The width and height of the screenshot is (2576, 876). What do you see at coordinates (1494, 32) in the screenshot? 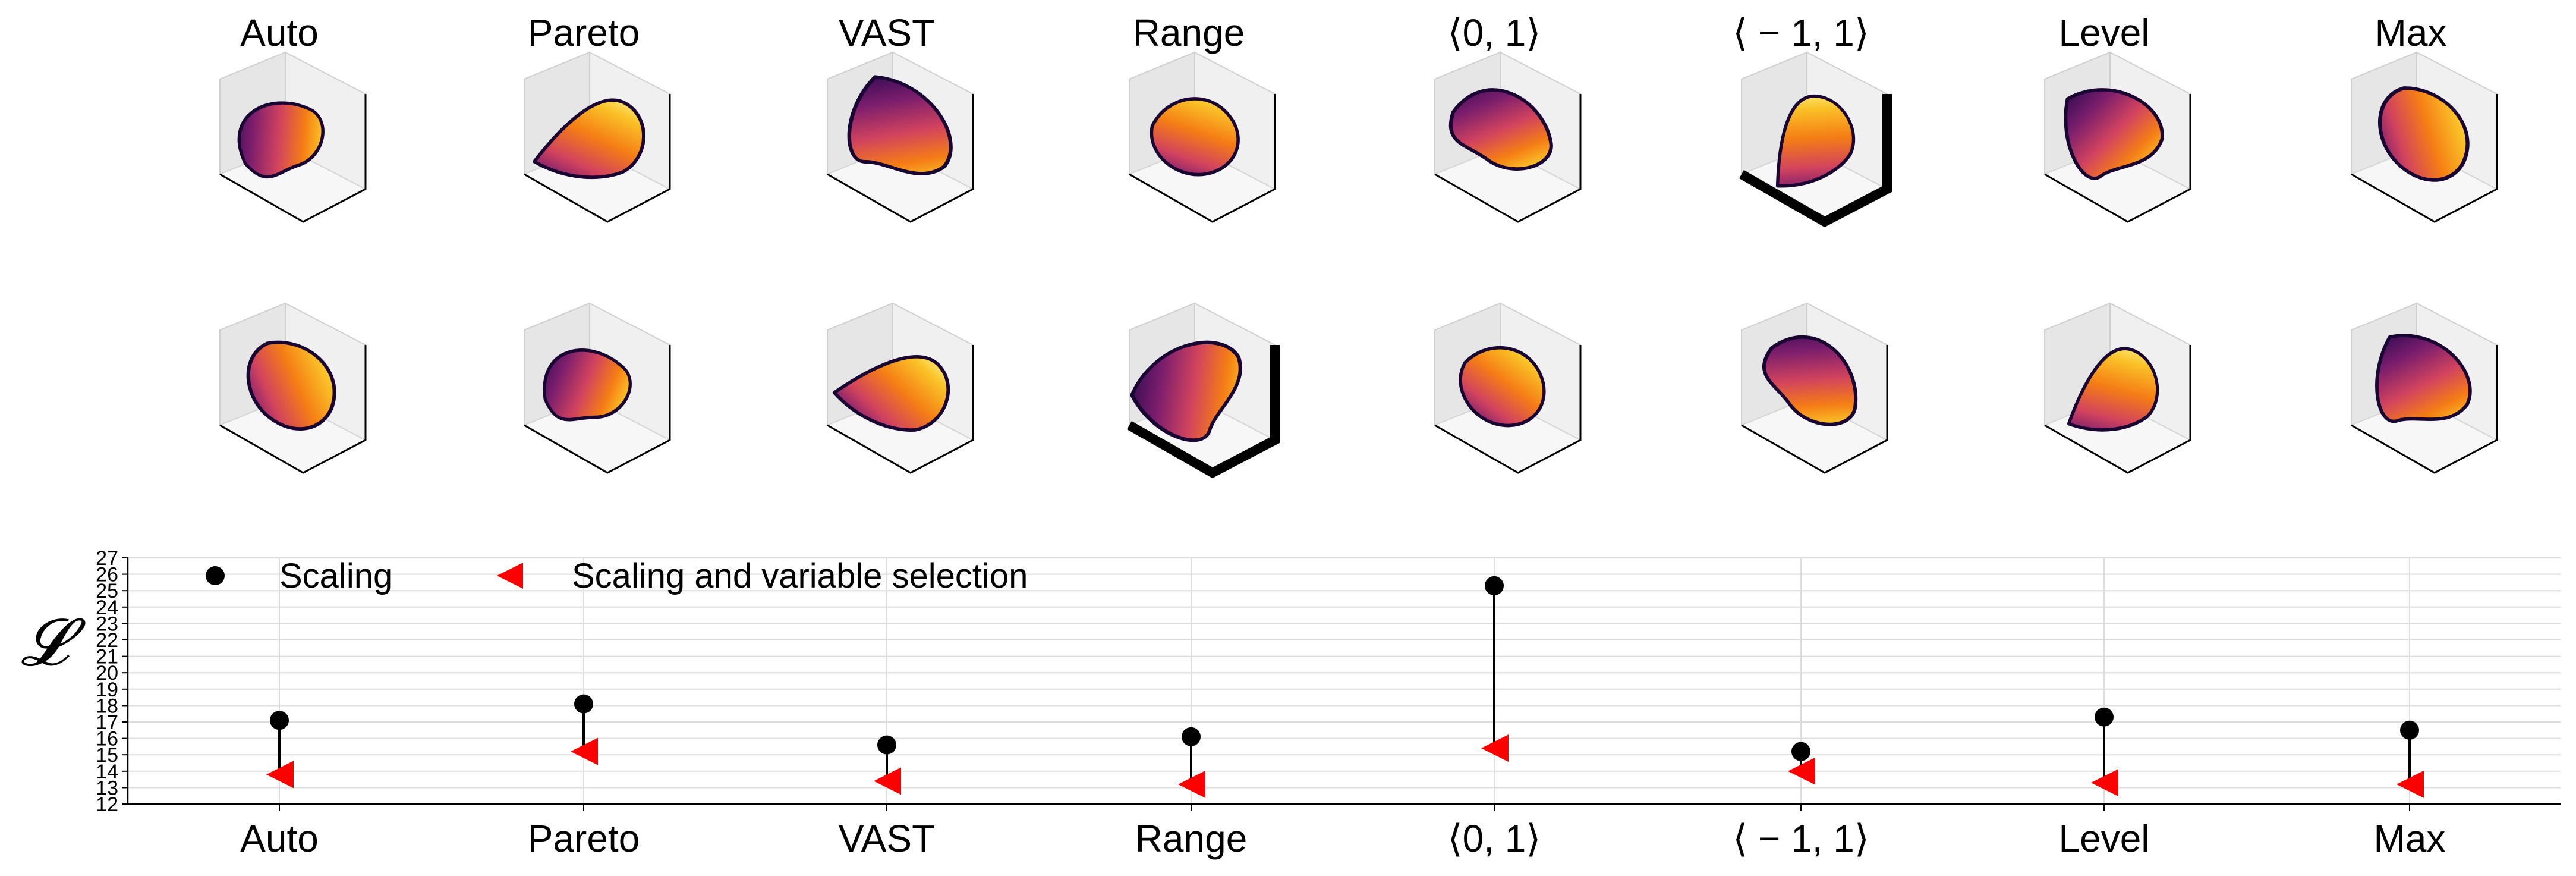
I see `column-title: ⟨0, 1⟩` at bounding box center [1494, 32].